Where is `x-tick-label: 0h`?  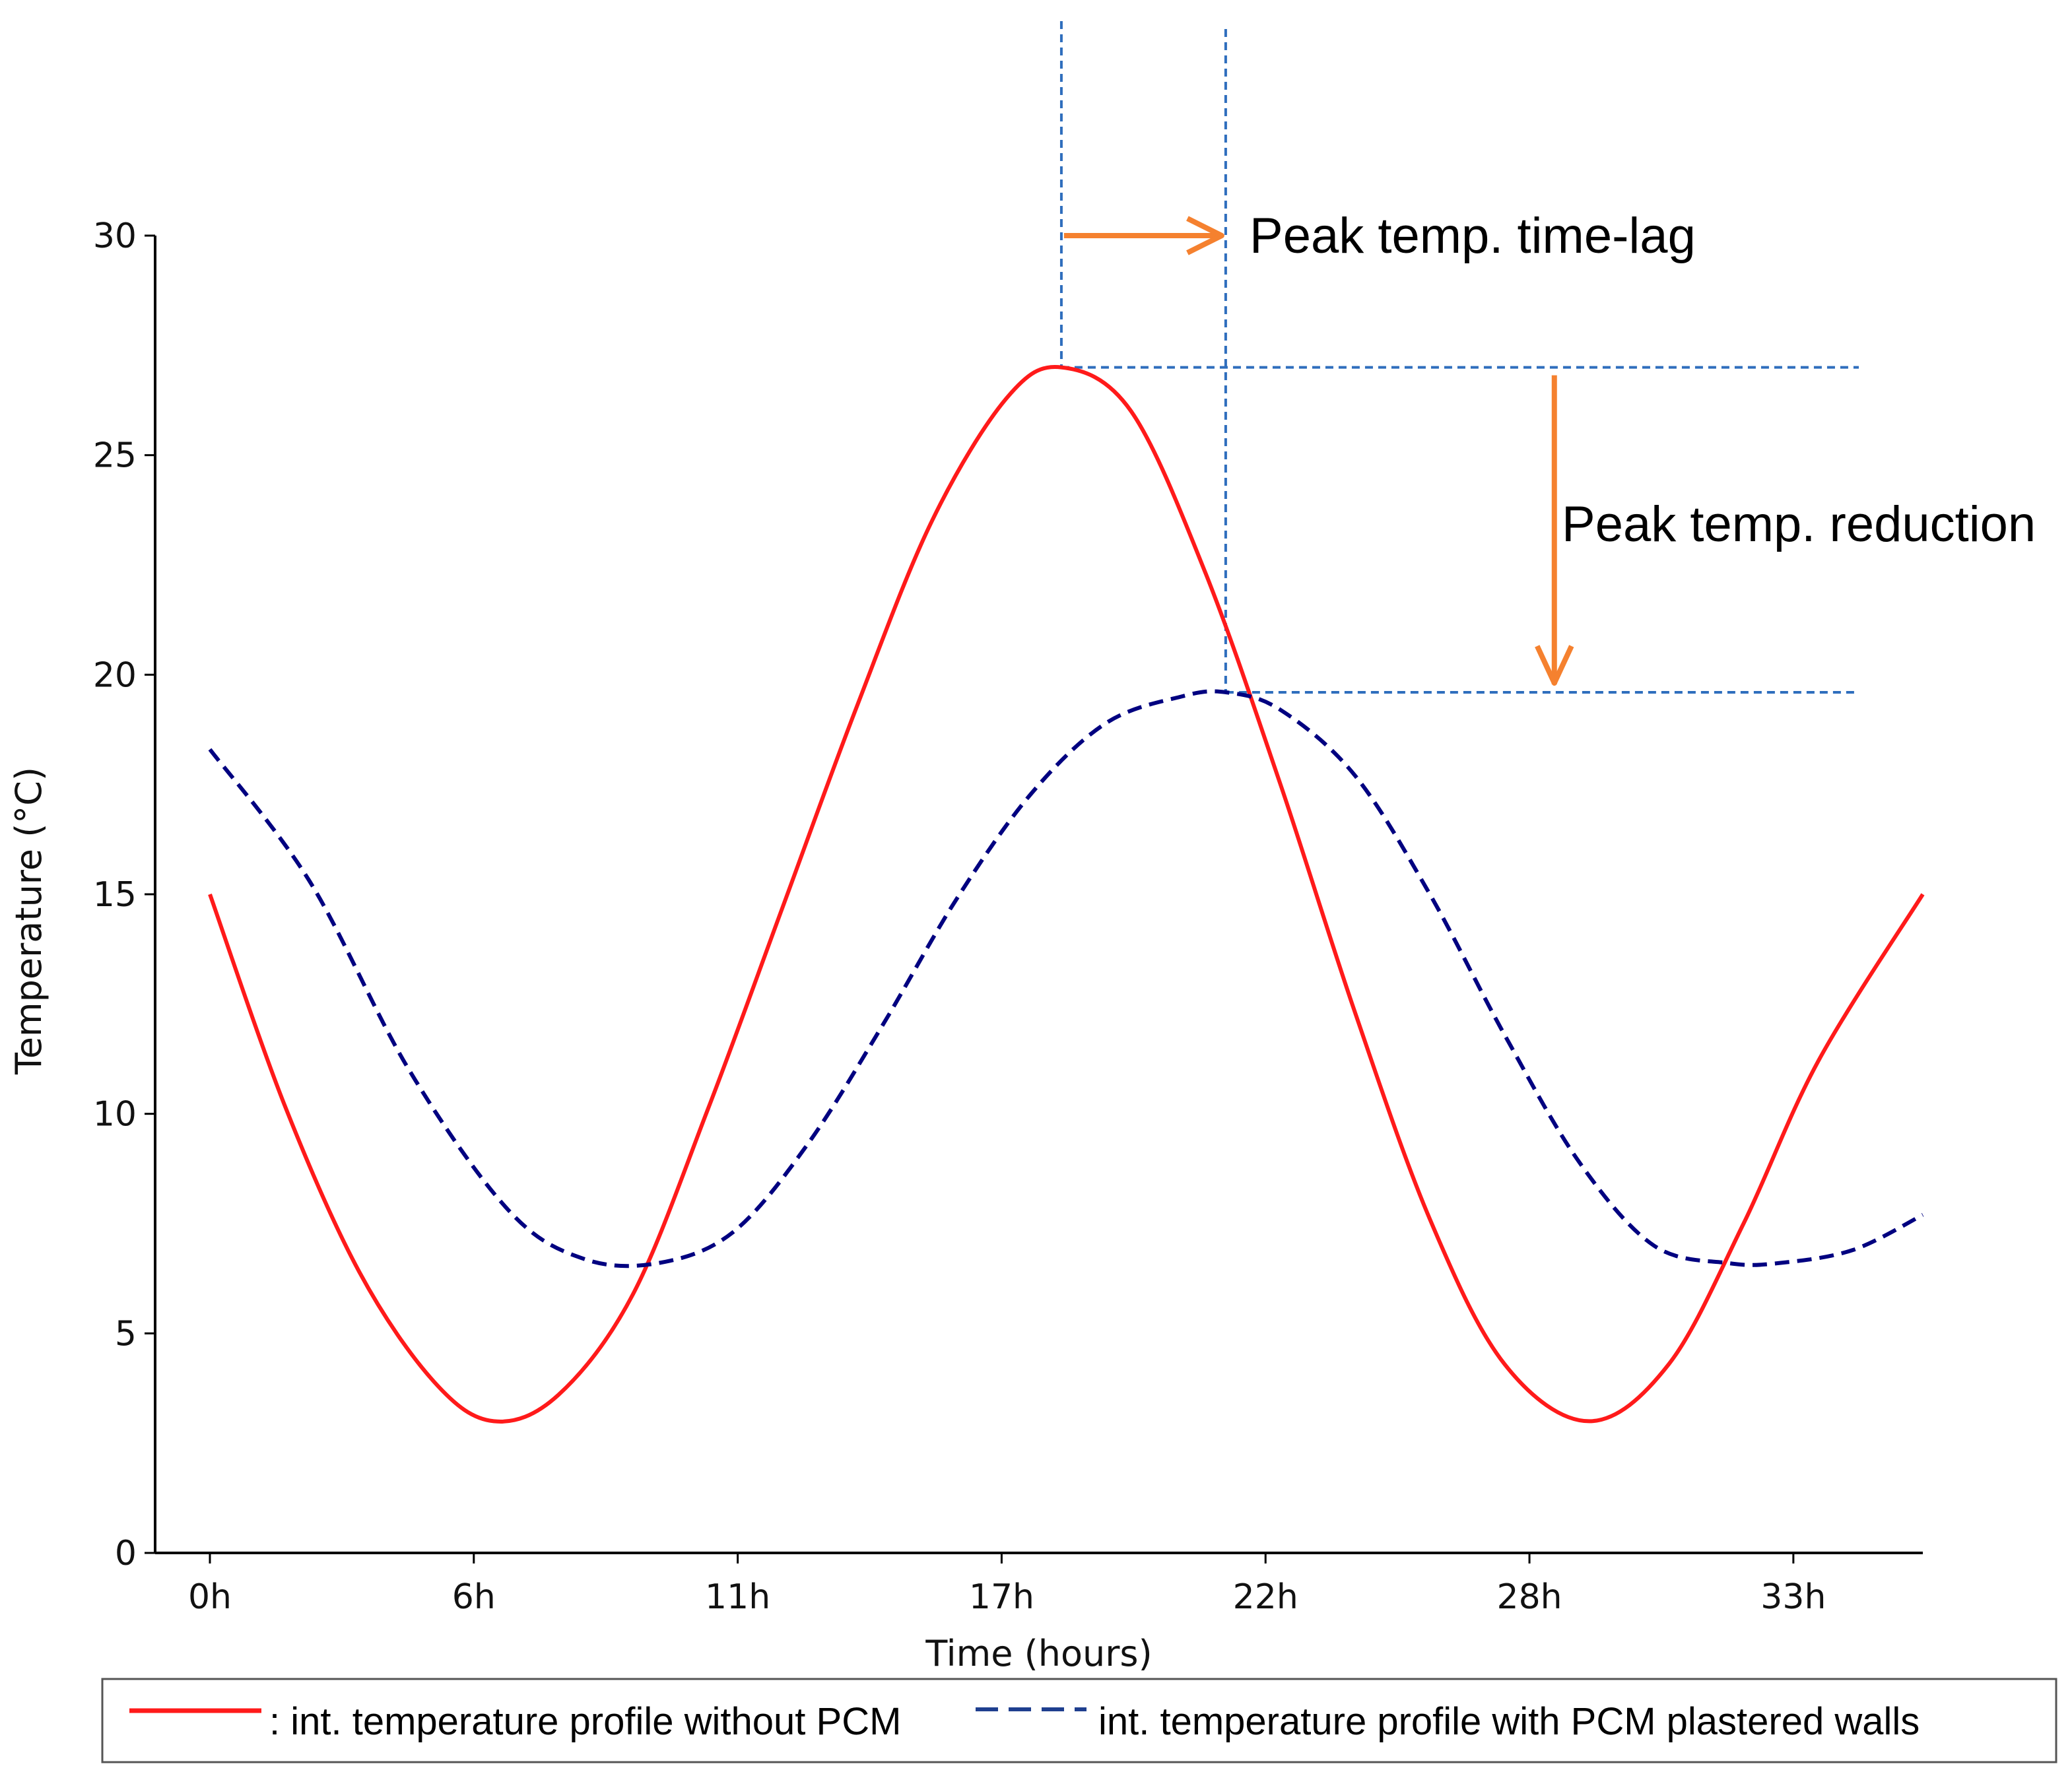 x-tick-label: 0h is located at coordinates (210, 1597).